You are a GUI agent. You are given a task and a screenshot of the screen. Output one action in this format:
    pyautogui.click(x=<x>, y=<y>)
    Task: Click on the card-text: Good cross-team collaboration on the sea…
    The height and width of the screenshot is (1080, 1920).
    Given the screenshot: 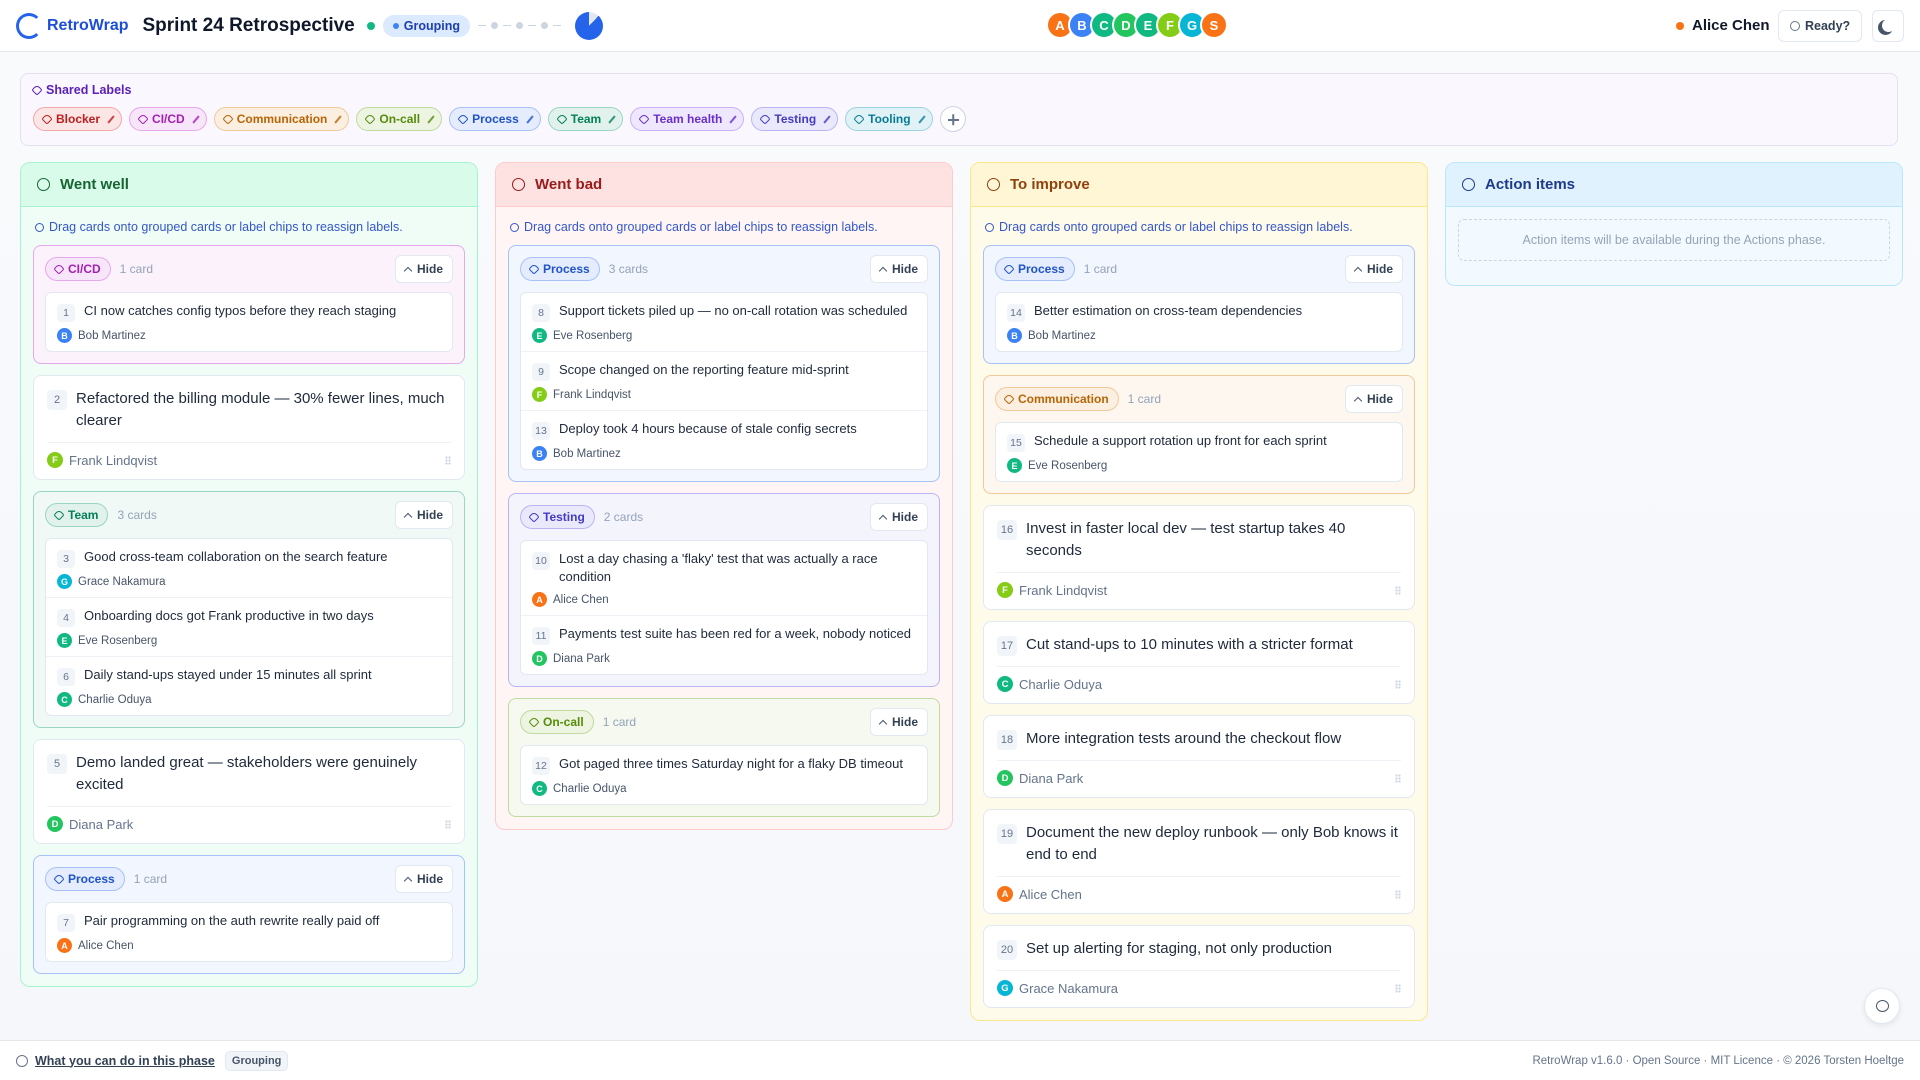 What is the action you would take?
    pyautogui.click(x=236, y=556)
    